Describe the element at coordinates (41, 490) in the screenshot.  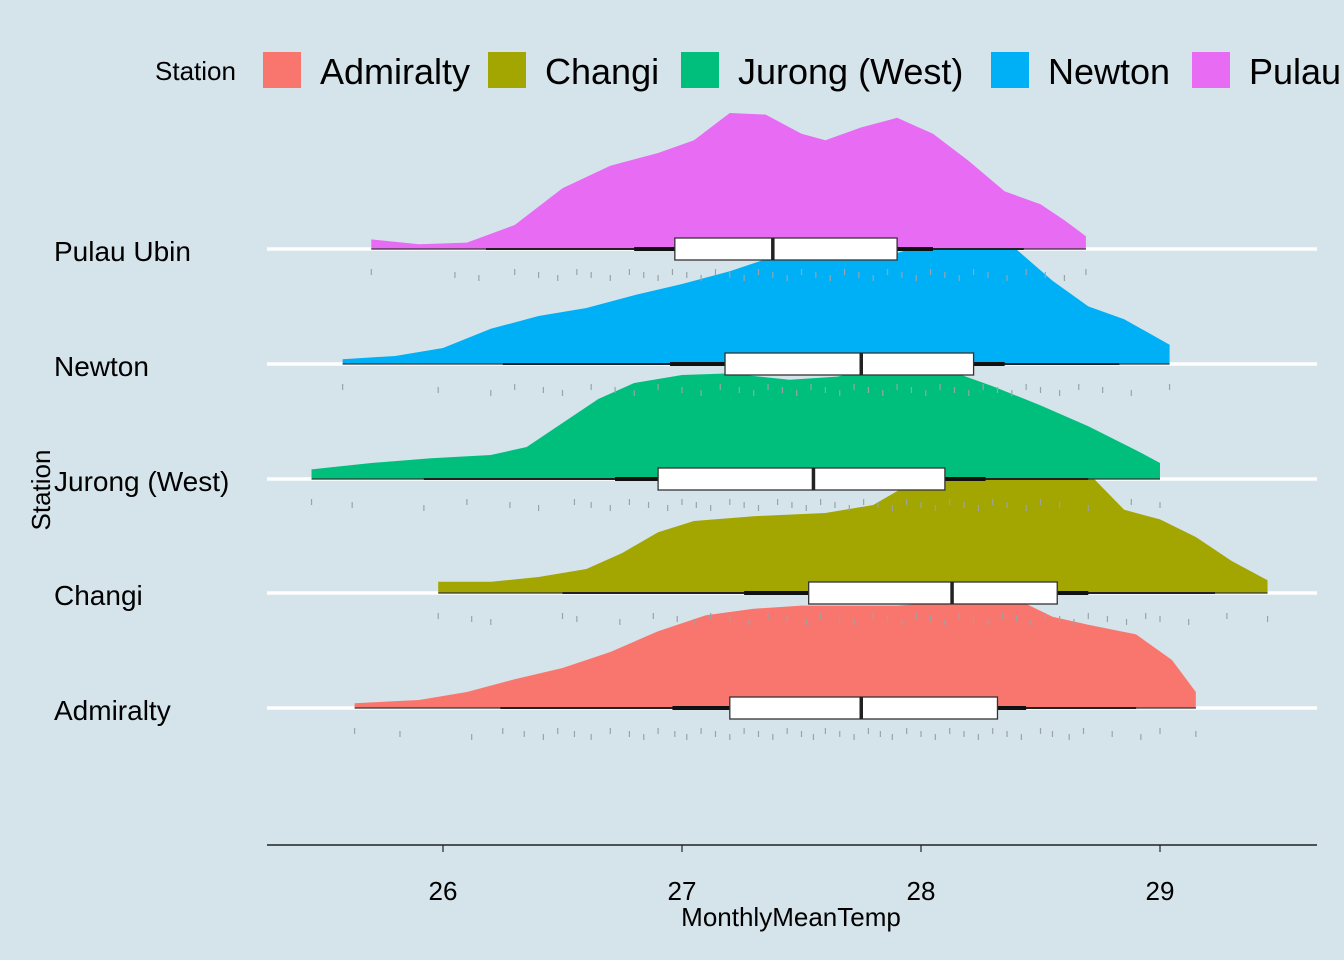
I see `y-axis-title: Station` at that location.